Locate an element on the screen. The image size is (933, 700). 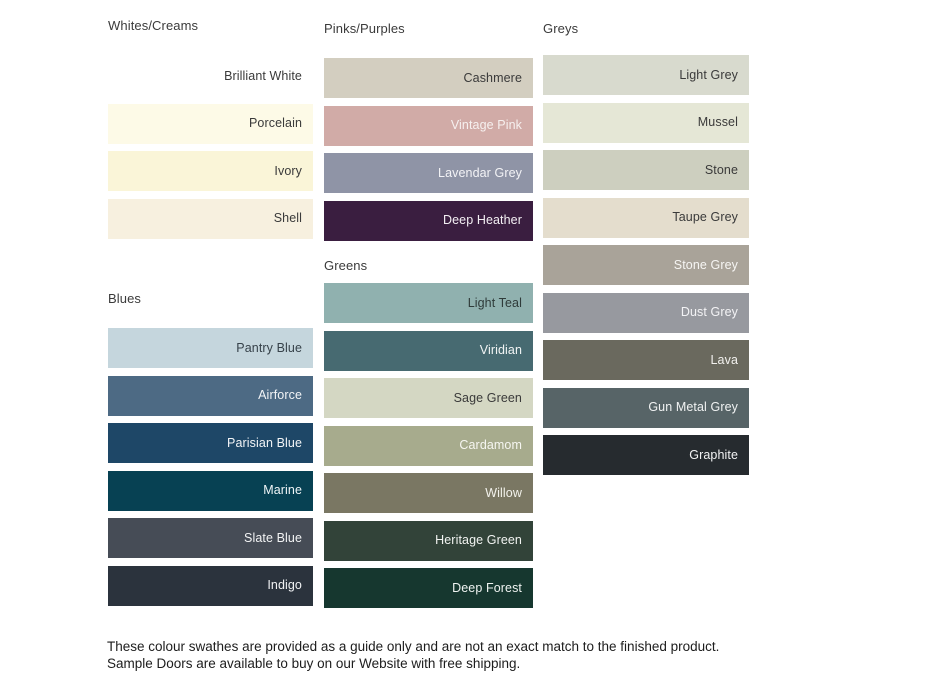
swatch-label-willow: Willow is located at coordinates (503, 492).